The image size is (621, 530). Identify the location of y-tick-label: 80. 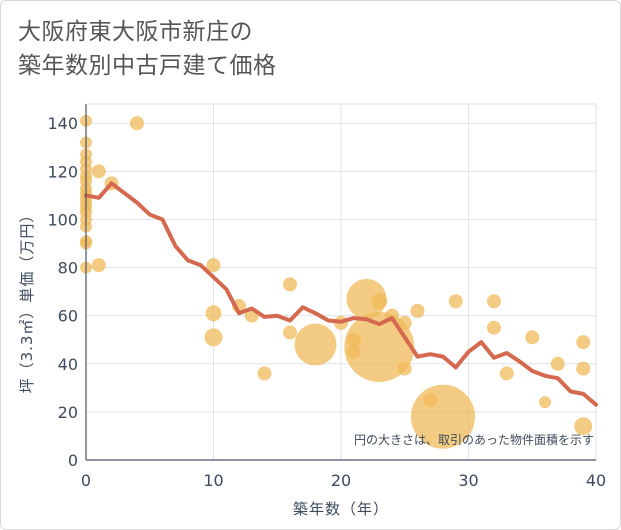
(68, 268).